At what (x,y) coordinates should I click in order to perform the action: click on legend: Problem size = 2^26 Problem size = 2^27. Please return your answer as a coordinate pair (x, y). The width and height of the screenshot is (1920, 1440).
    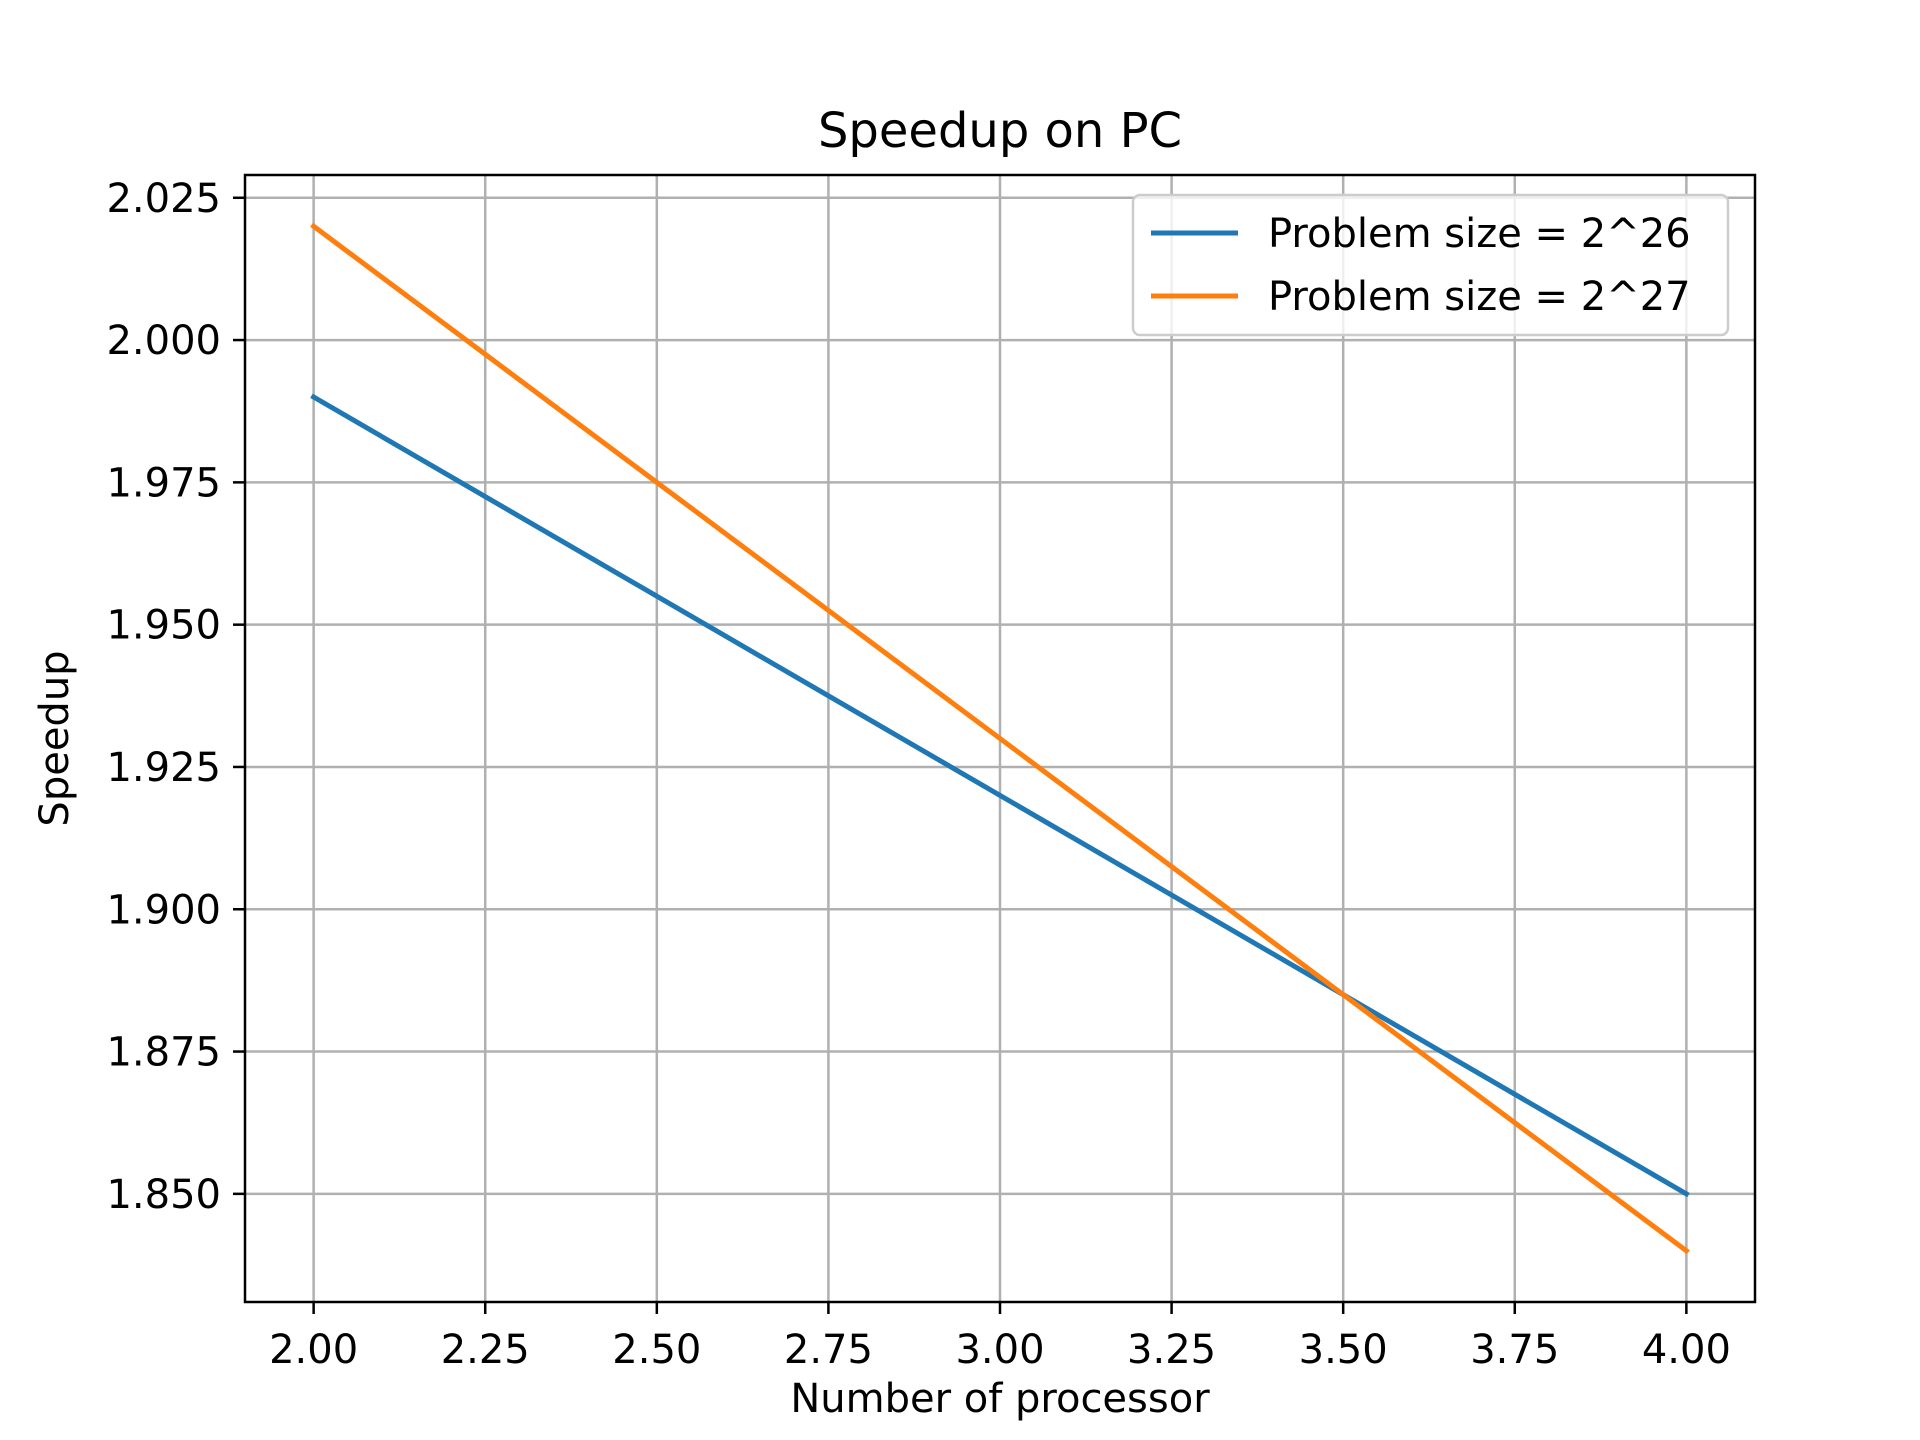
    Looking at the image, I should click on (1430, 265).